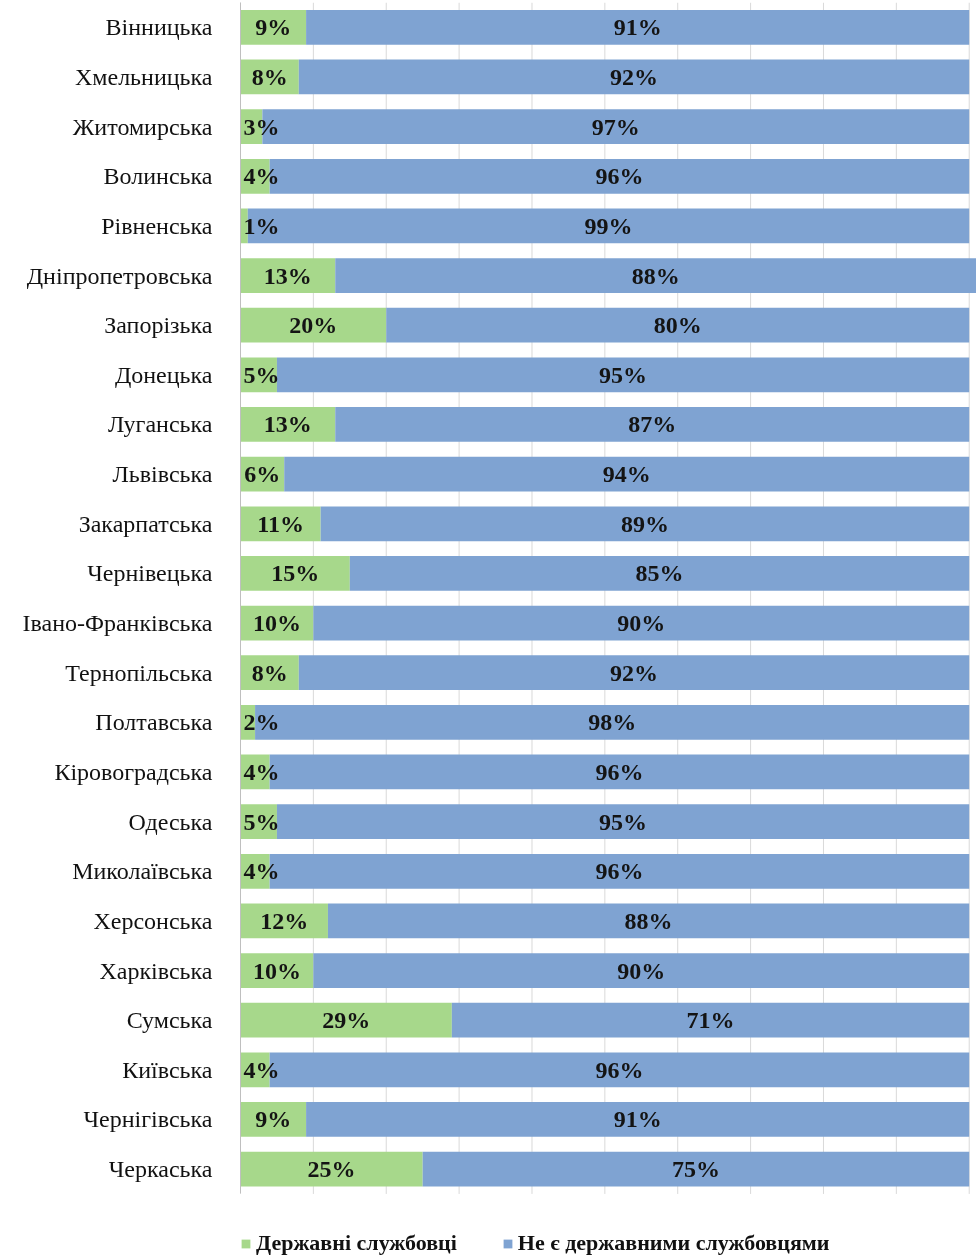 The image size is (976, 1258). I want to click on data-label: 87%, so click(652, 424).